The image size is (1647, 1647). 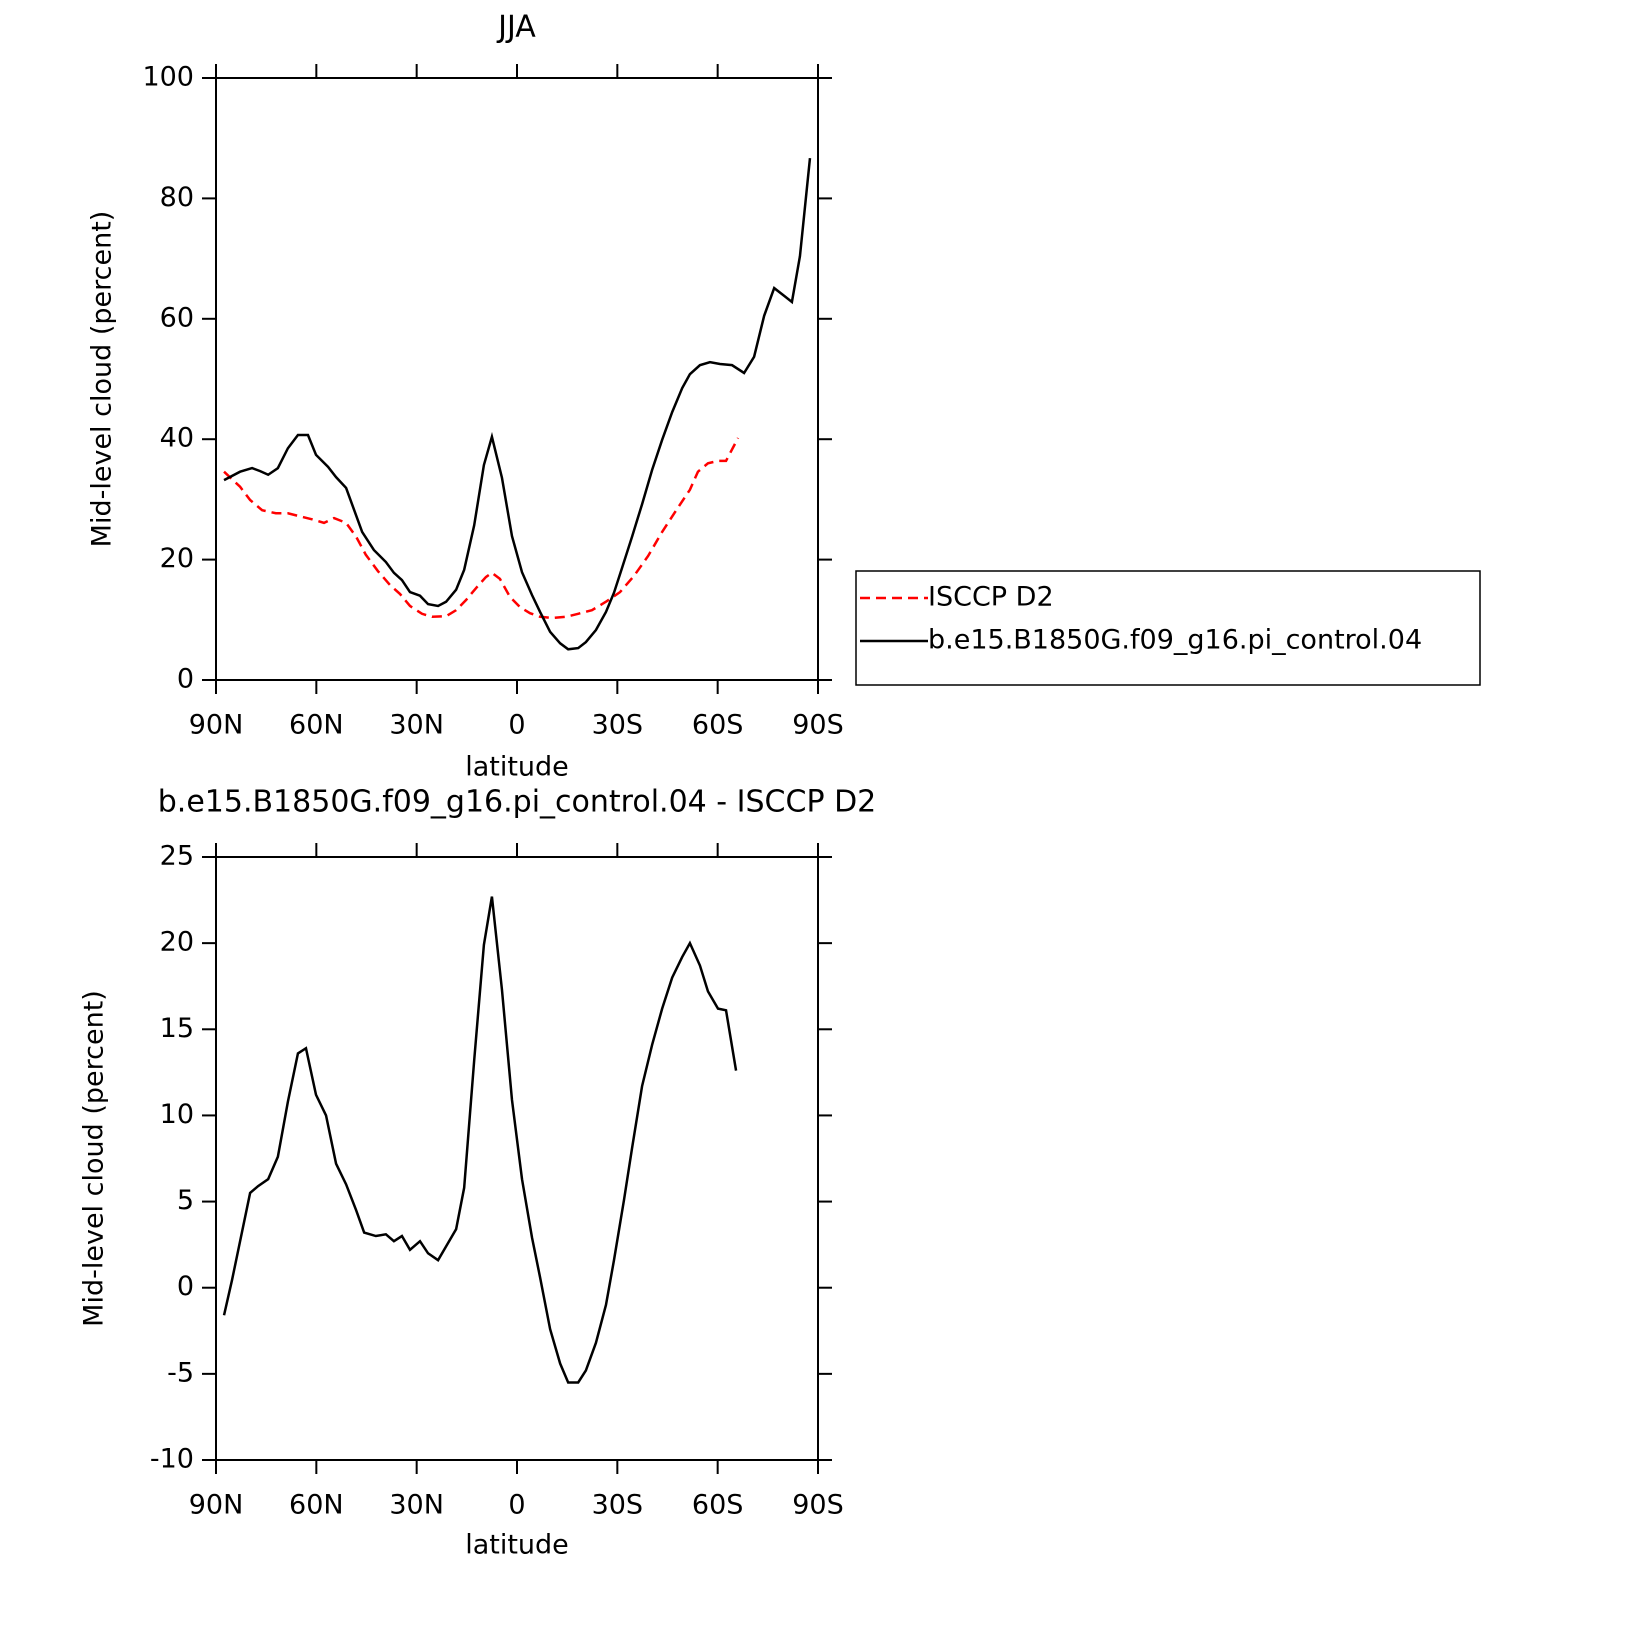 I want to click on y-tick-label: -5, so click(x=180, y=1372).